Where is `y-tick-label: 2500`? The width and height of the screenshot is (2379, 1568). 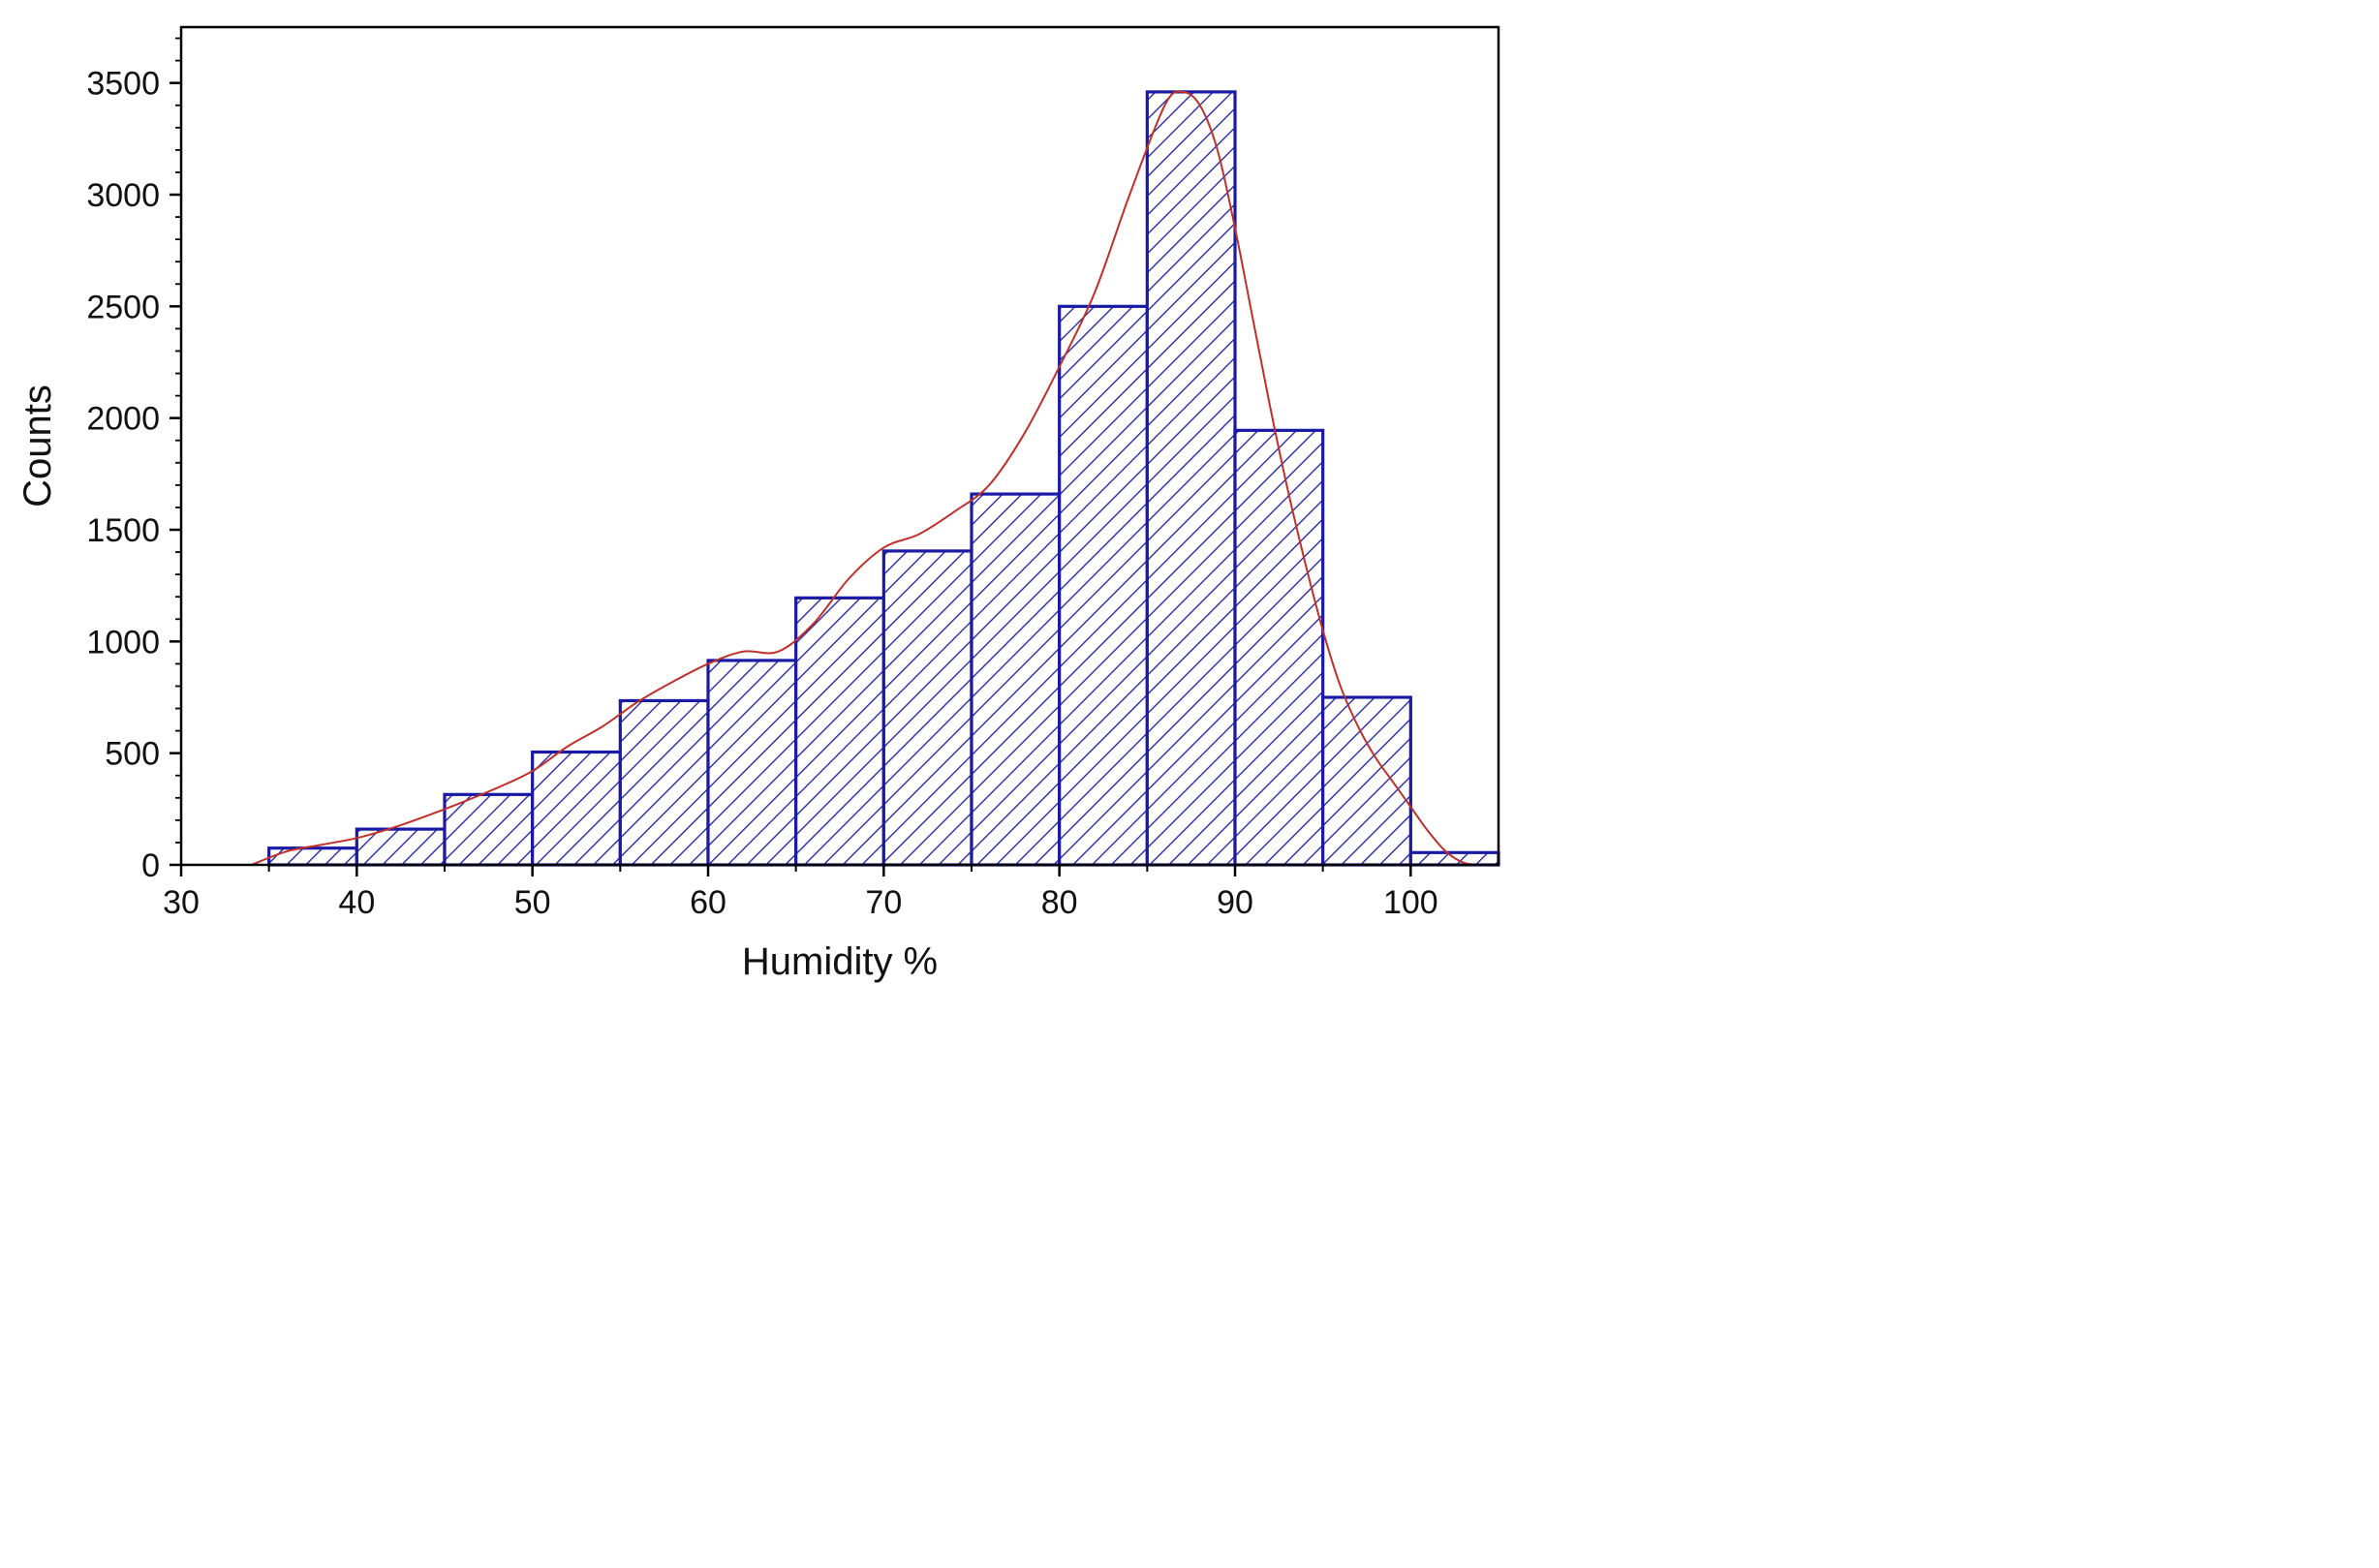 y-tick-label: 2500 is located at coordinates (123, 307).